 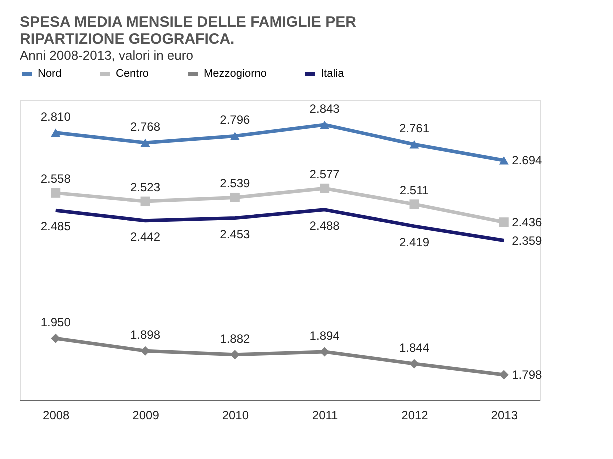 What do you see at coordinates (236, 415) in the screenshot?
I see `x-tick-label: 2010` at bounding box center [236, 415].